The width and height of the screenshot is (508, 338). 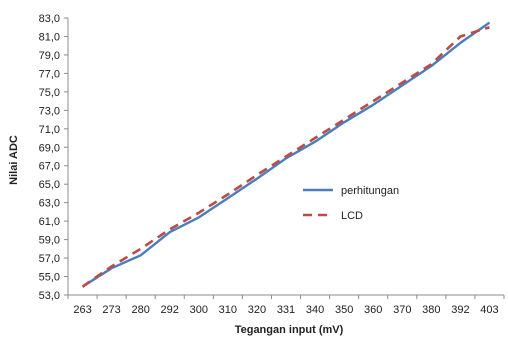 I want to click on y-tick-label: 55,0, so click(x=49, y=278).